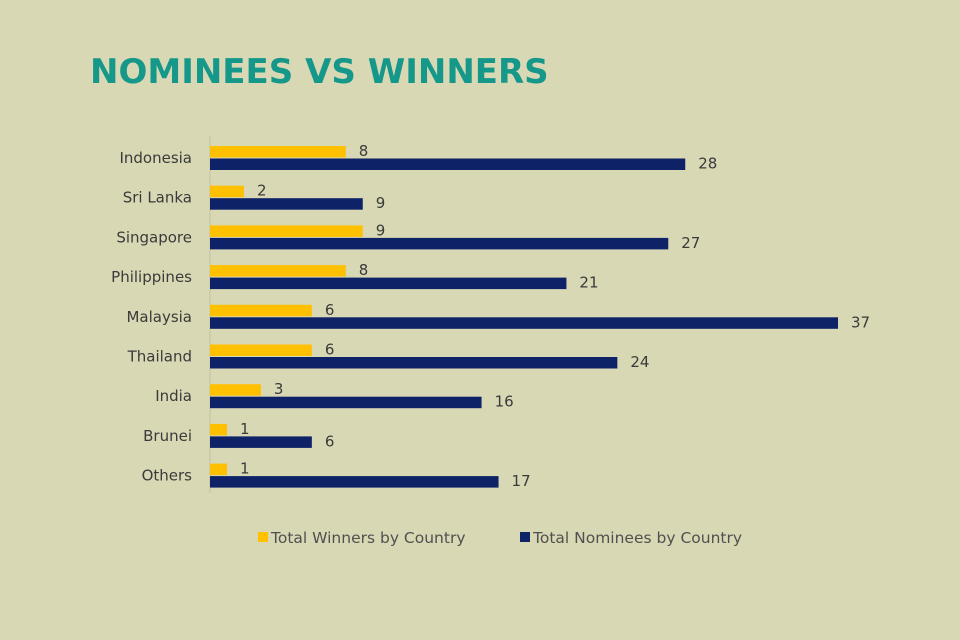  Describe the element at coordinates (639, 362) in the screenshot. I see `data-label: 24` at that location.